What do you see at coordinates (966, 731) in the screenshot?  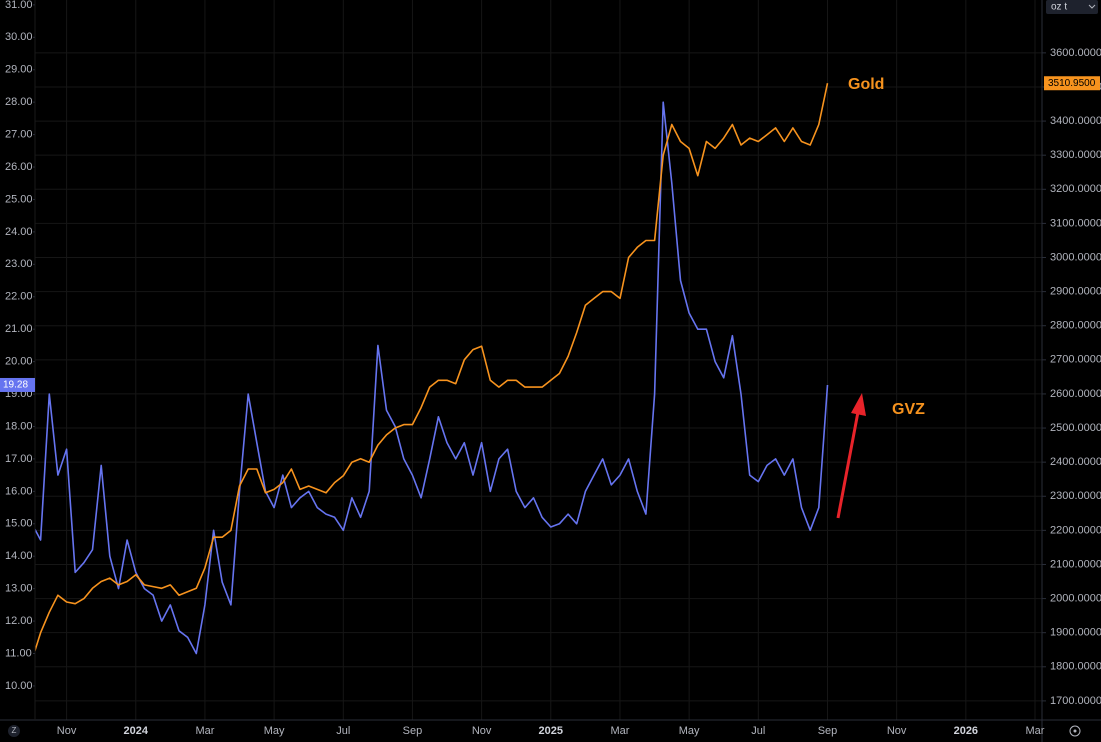 I see `x-tick-label: 2026` at bounding box center [966, 731].